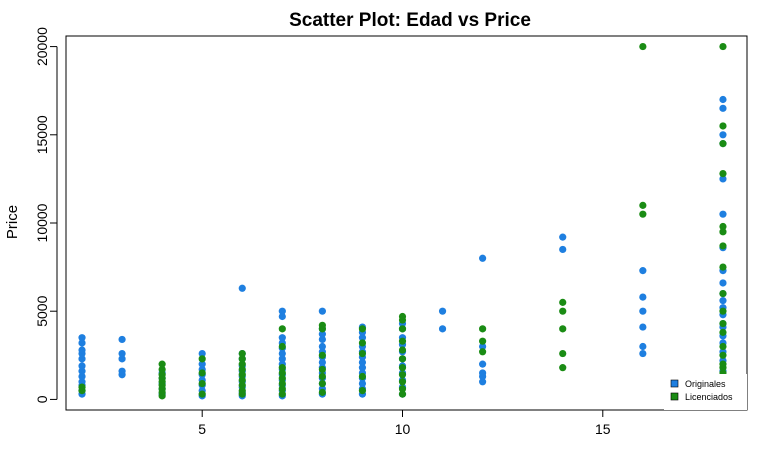 Image resolution: width=767 pixels, height=454 pixels. What do you see at coordinates (42, 310) in the screenshot?
I see `y-tick-label: 5000` at bounding box center [42, 310].